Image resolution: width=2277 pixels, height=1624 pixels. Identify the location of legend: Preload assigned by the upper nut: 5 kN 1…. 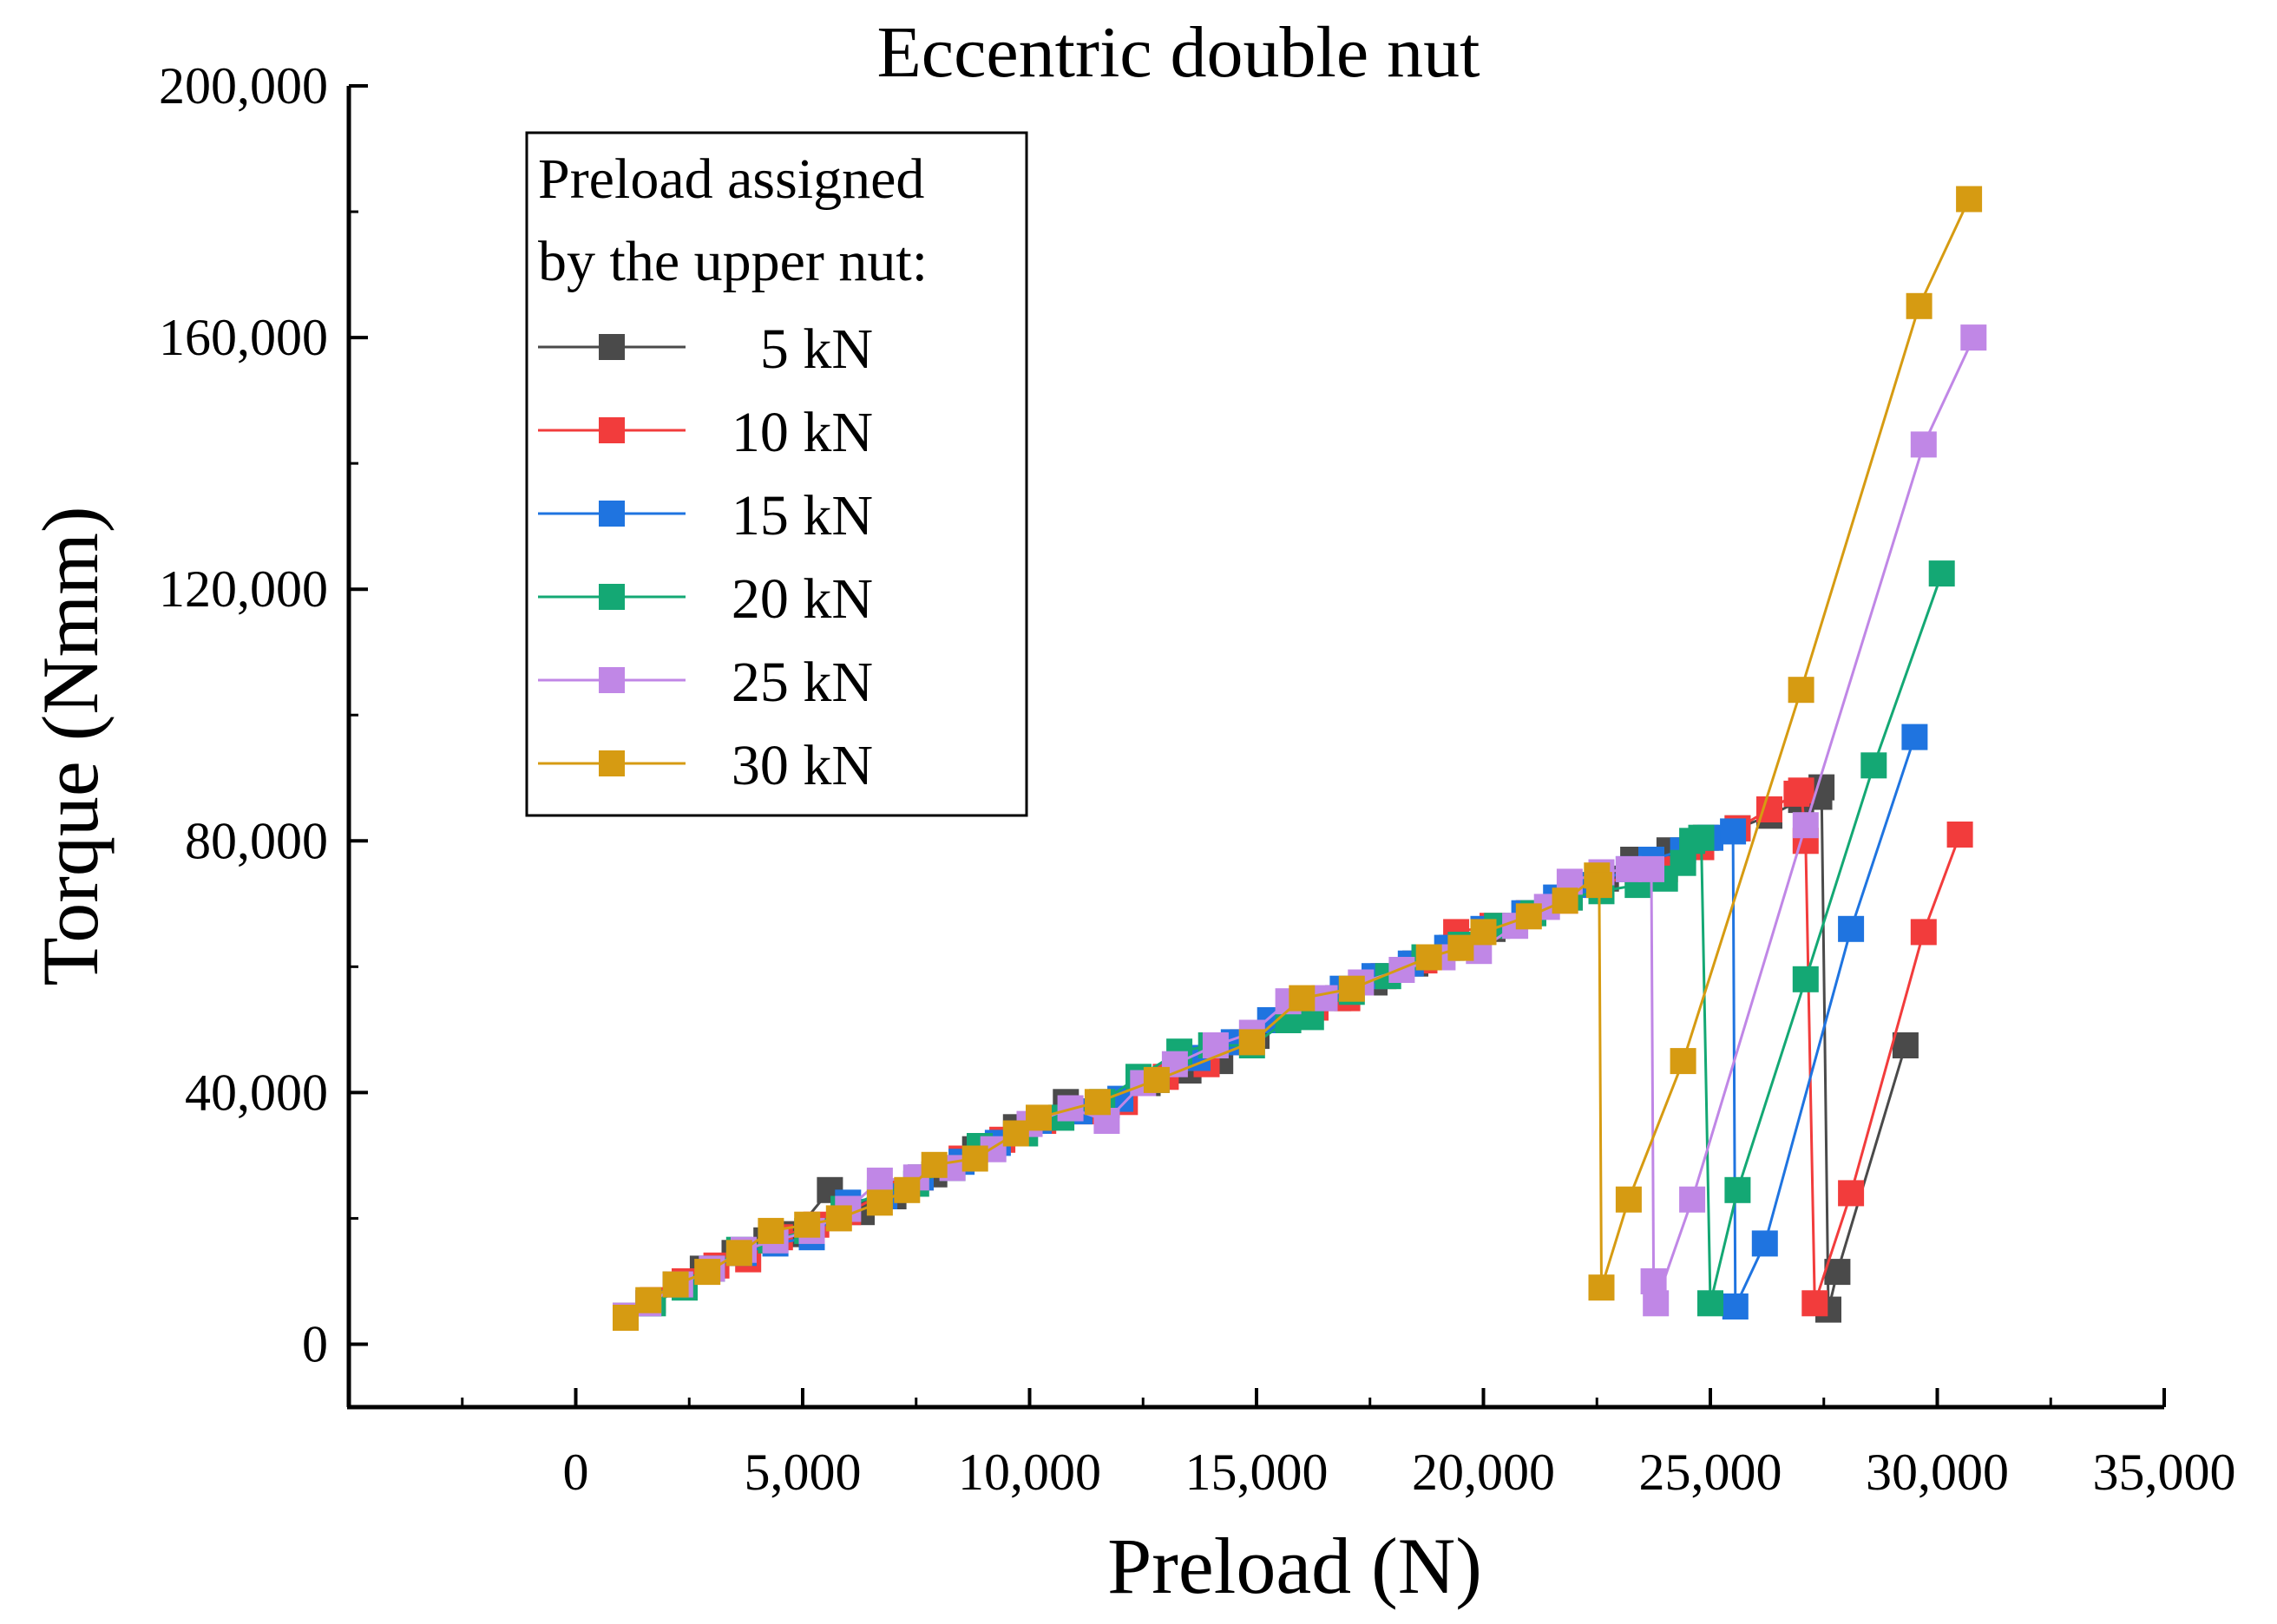
(776, 474).